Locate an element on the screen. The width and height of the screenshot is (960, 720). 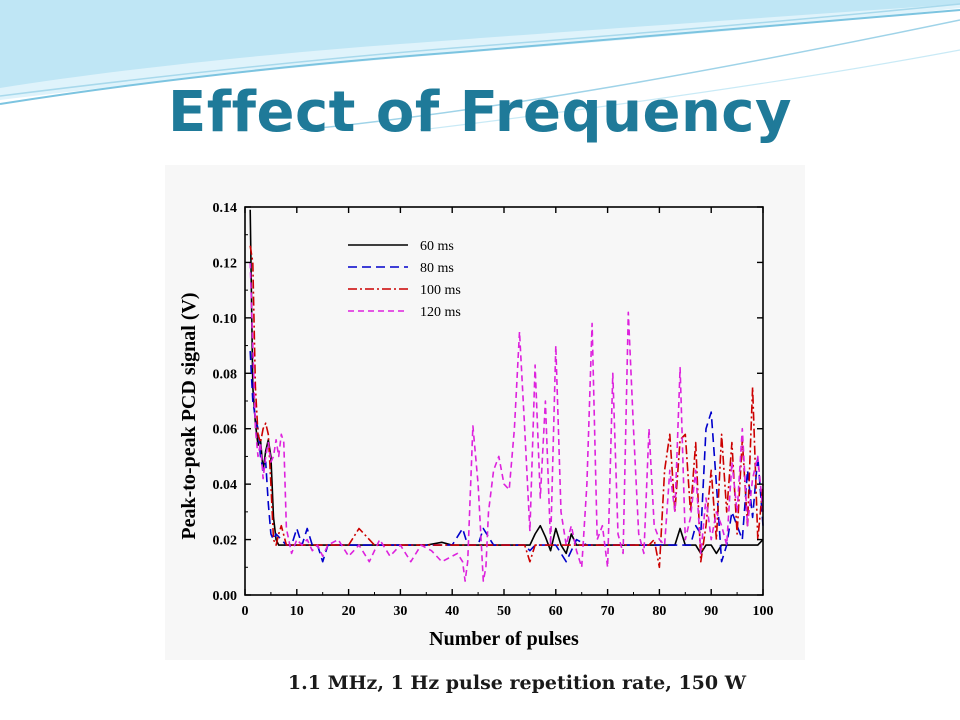
y-tick-label: 0.14 is located at coordinates (225, 208).